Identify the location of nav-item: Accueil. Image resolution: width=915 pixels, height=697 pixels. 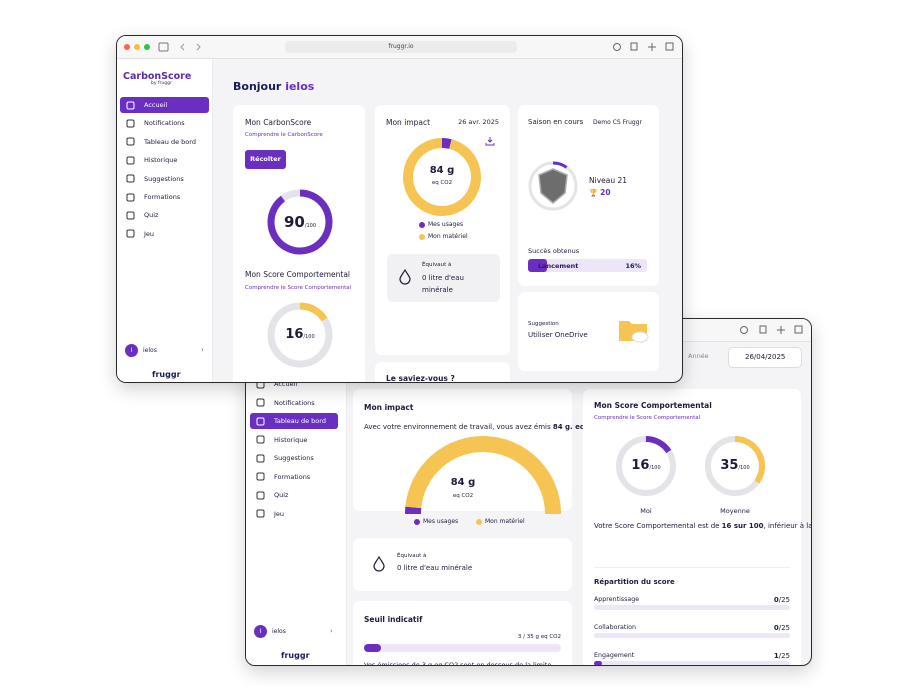
(164, 105).